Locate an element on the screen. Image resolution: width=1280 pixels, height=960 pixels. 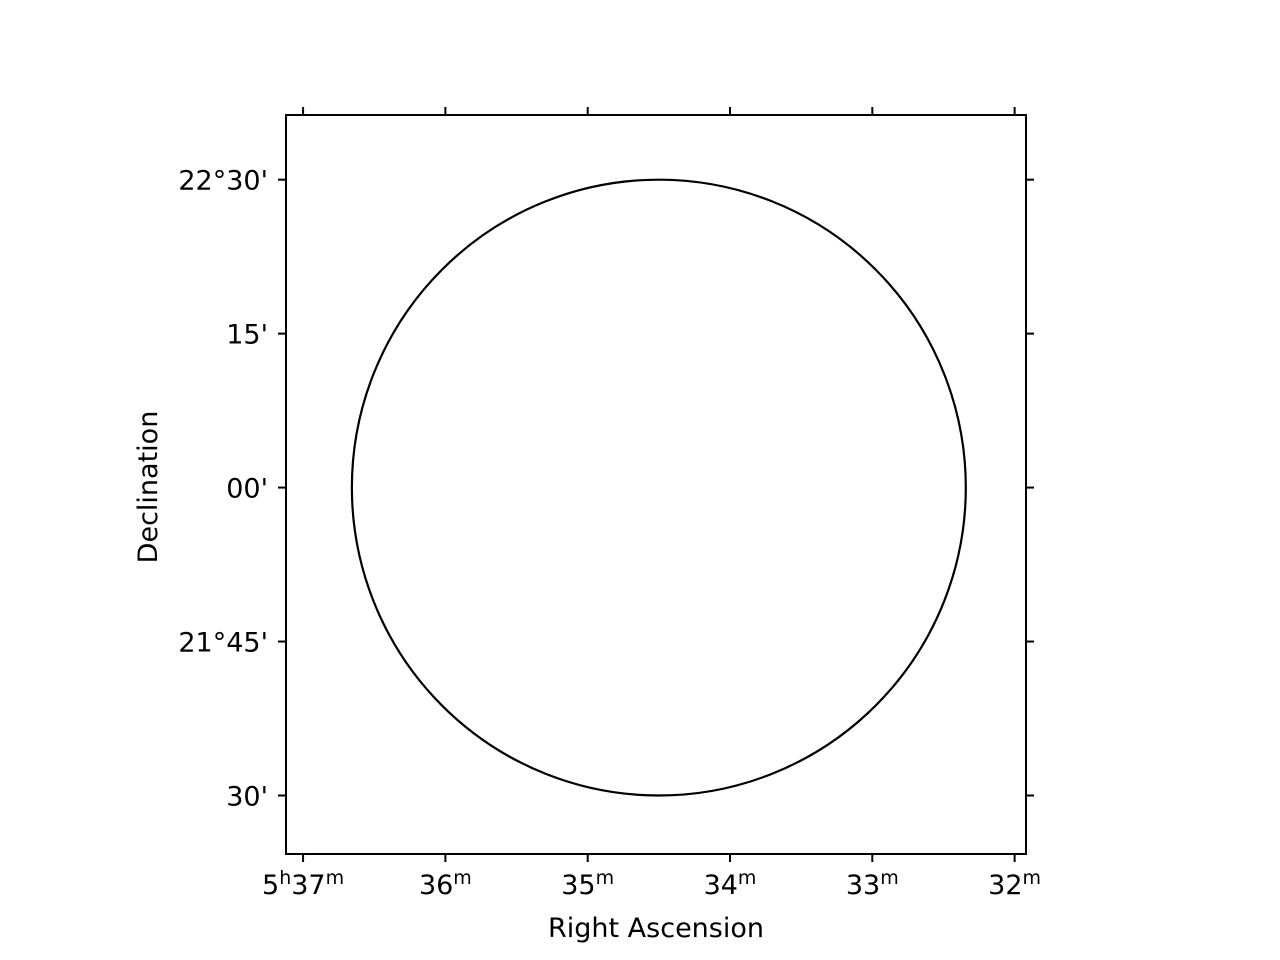
x-tick-label: 32m is located at coordinates (1014, 884).